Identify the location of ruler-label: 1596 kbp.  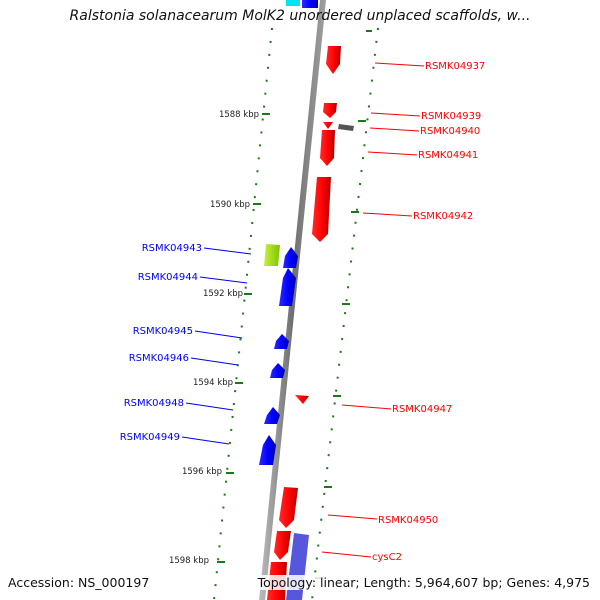
(202, 472).